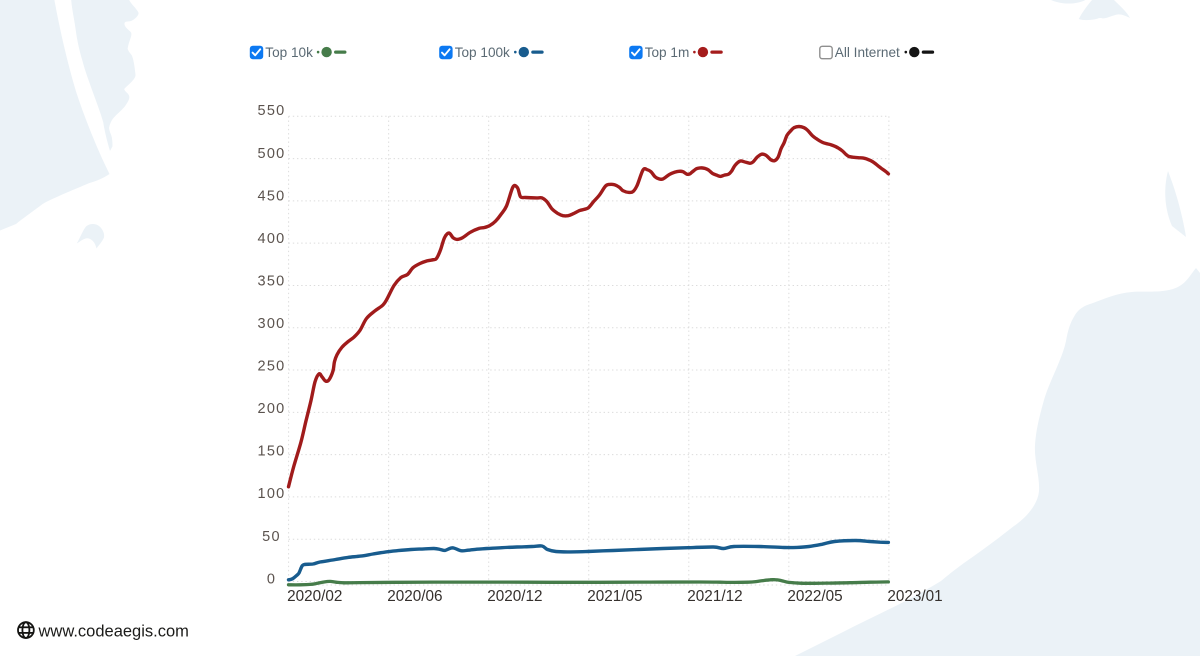  What do you see at coordinates (271, 111) in the screenshot?
I see `svg-text: 550` at bounding box center [271, 111].